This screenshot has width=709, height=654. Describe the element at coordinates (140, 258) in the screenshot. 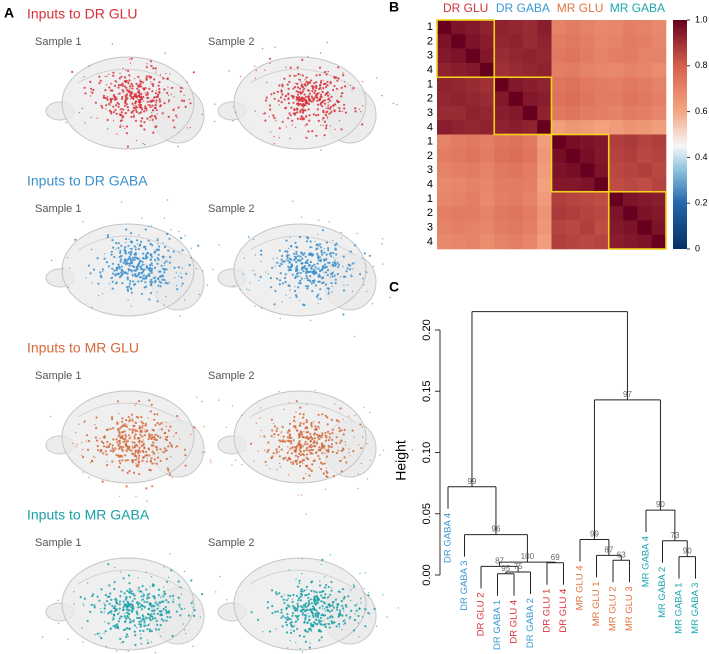

I see `brain-image` at that location.